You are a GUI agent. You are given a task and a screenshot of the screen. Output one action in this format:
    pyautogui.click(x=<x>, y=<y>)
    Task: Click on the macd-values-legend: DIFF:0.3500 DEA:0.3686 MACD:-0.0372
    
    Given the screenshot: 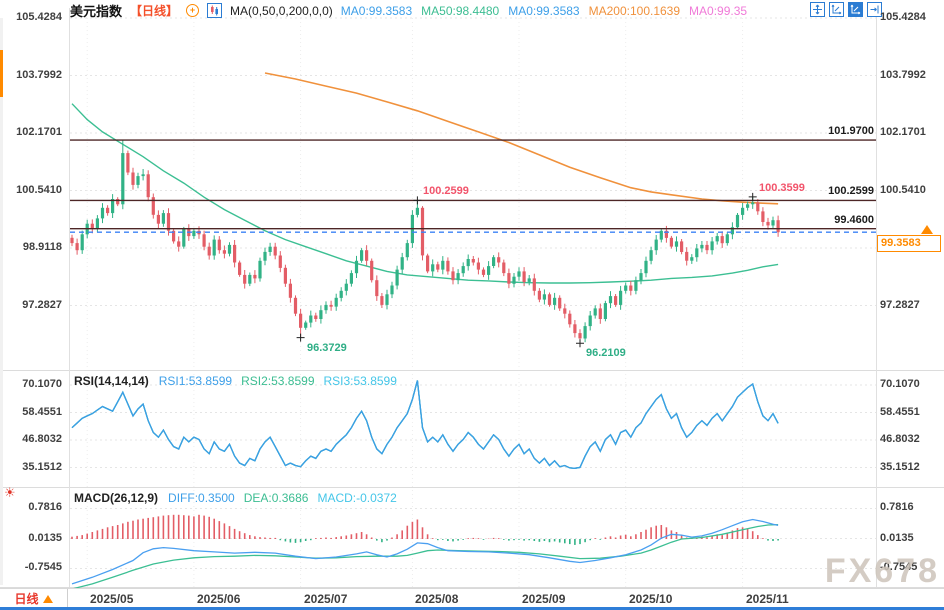 What is the action you would take?
    pyautogui.click(x=287, y=498)
    